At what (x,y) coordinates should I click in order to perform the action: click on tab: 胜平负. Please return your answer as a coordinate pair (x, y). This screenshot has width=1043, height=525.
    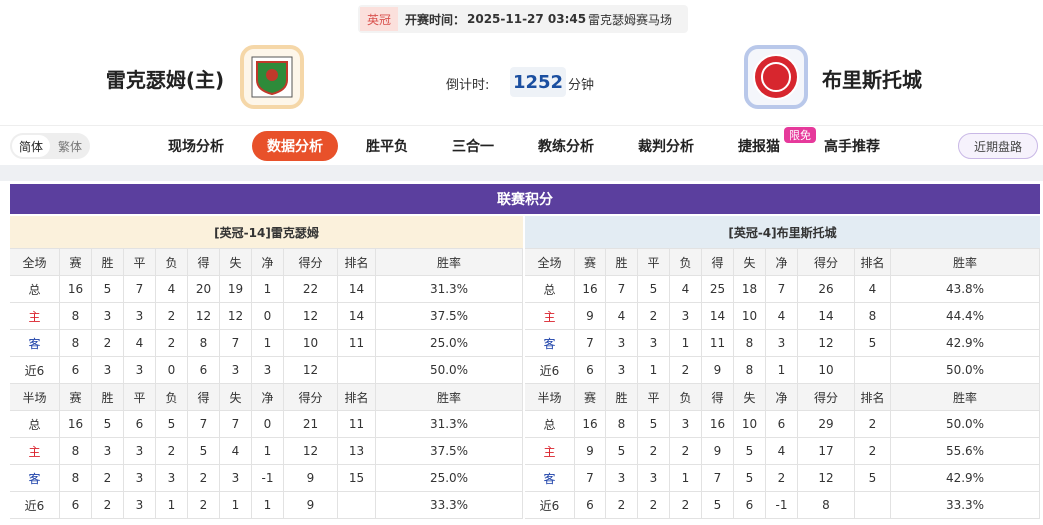
    Looking at the image, I should click on (387, 147).